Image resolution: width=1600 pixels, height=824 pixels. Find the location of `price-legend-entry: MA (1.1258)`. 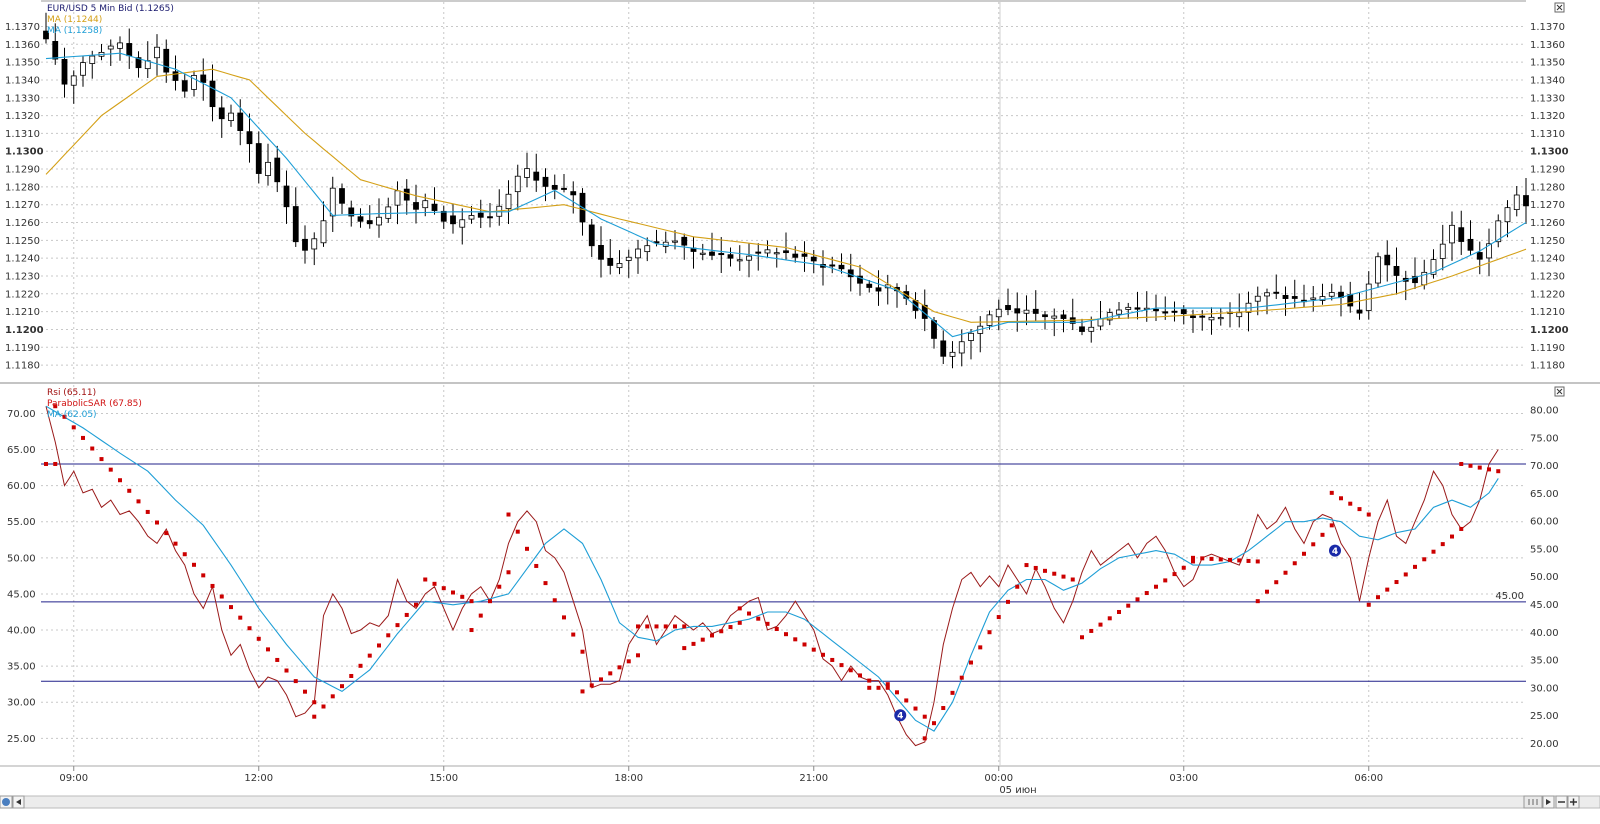

price-legend-entry: MA (1.1258) is located at coordinates (74, 31).